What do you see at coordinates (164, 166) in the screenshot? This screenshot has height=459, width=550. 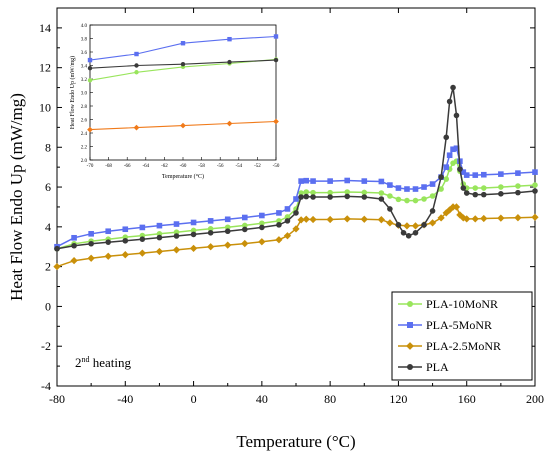 I see `inset-x-tick-label: -62` at bounding box center [164, 166].